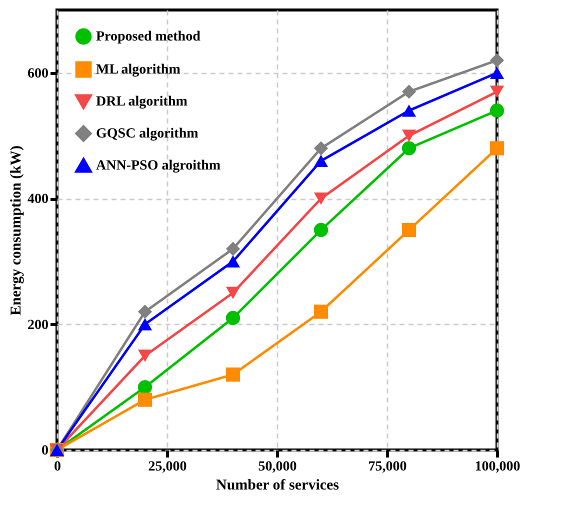  I want to click on x-tick-label: 75,000, so click(387, 467).